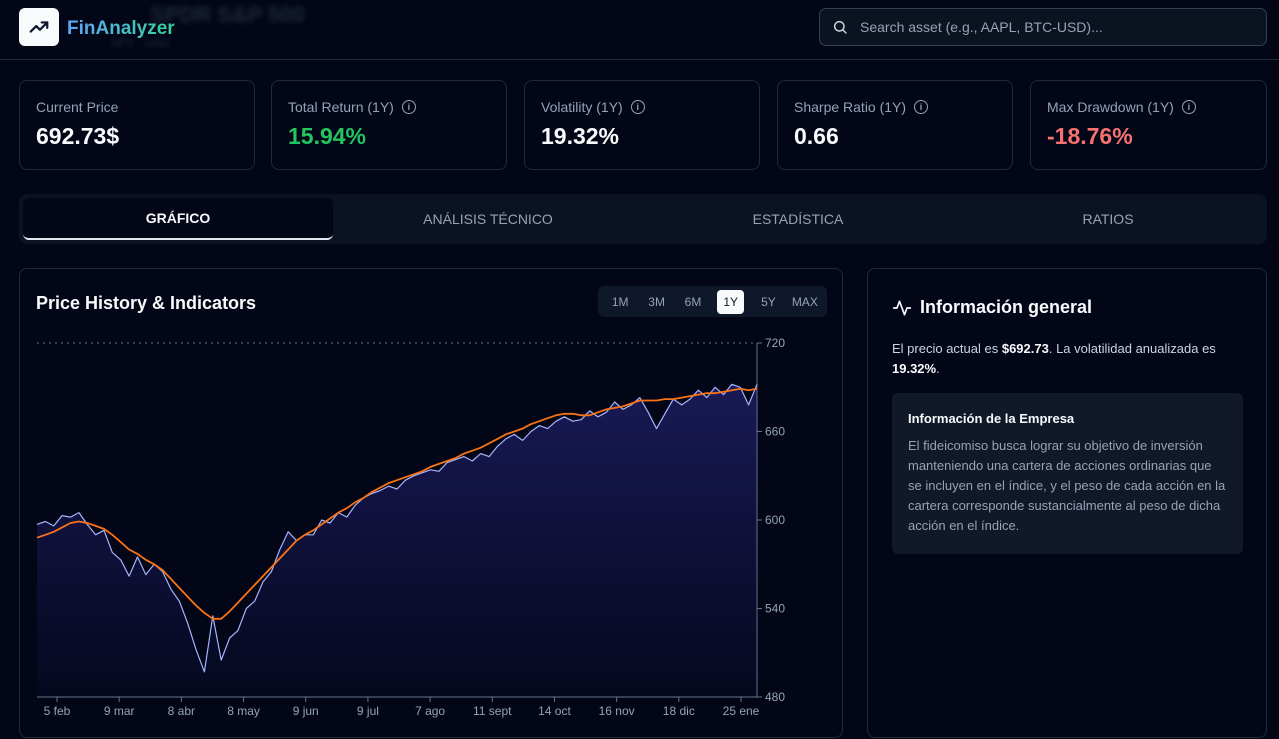  What do you see at coordinates (642, 125) in the screenshot?
I see `metric-card: Volatility (1Y) i 19.32%` at bounding box center [642, 125].